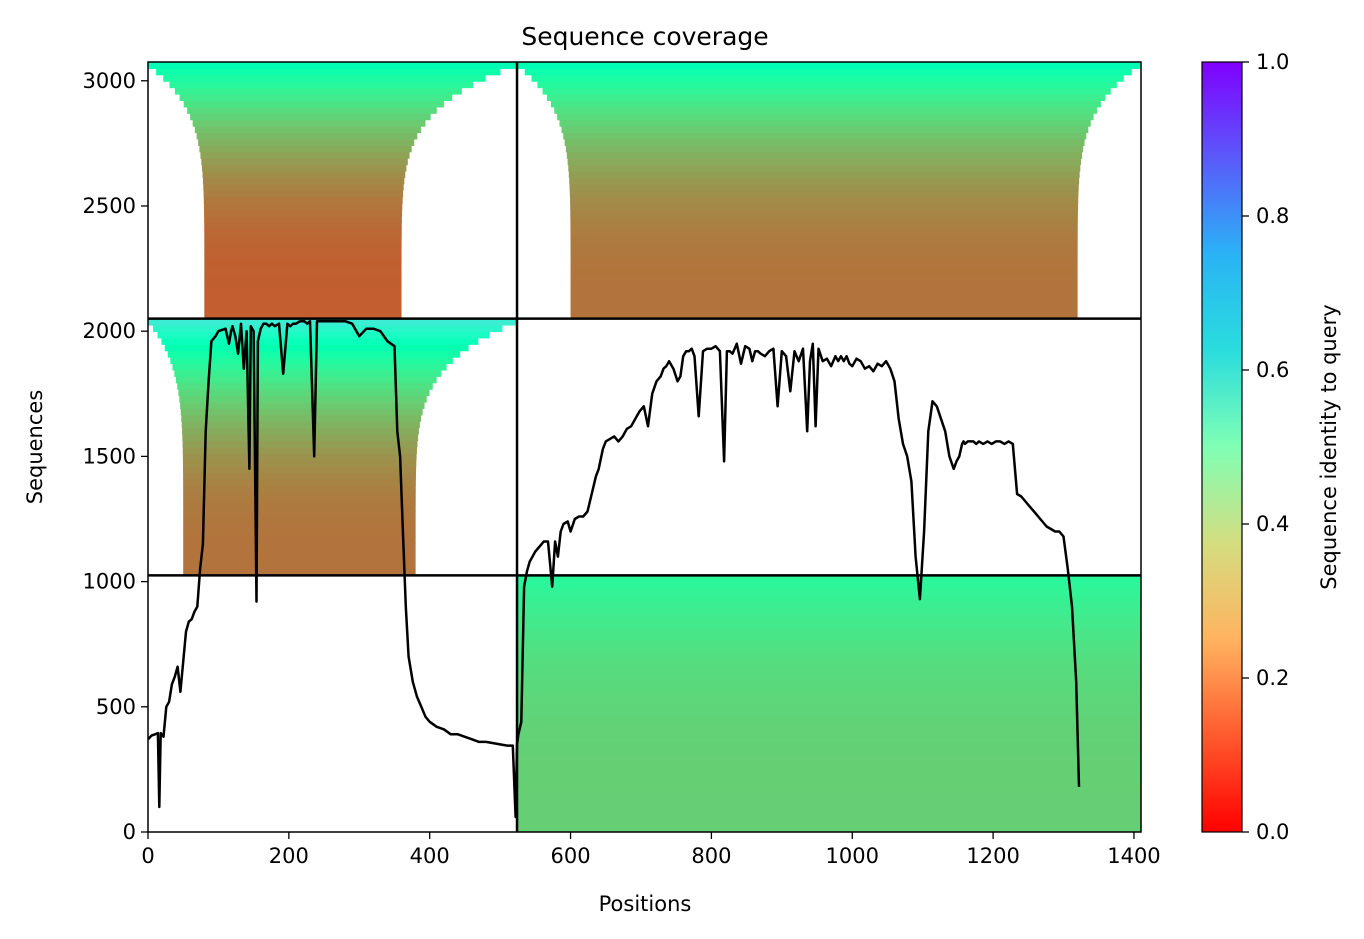 The image size is (1364, 939). What do you see at coordinates (1272, 62) in the screenshot?
I see `colorbar-tick-label: 1.0` at bounding box center [1272, 62].